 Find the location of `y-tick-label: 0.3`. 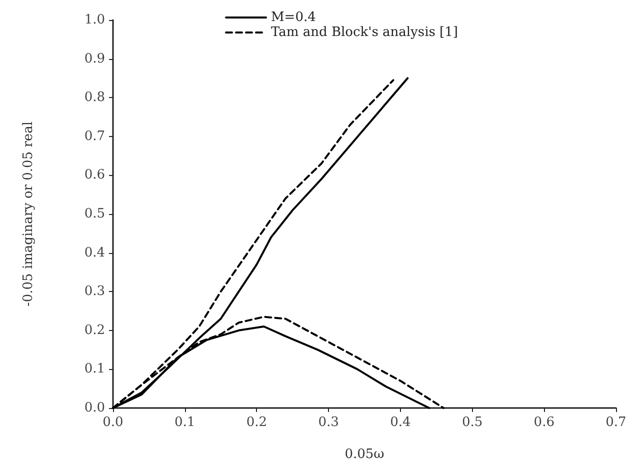

y-tick-label: 0.3 is located at coordinates (94, 292).